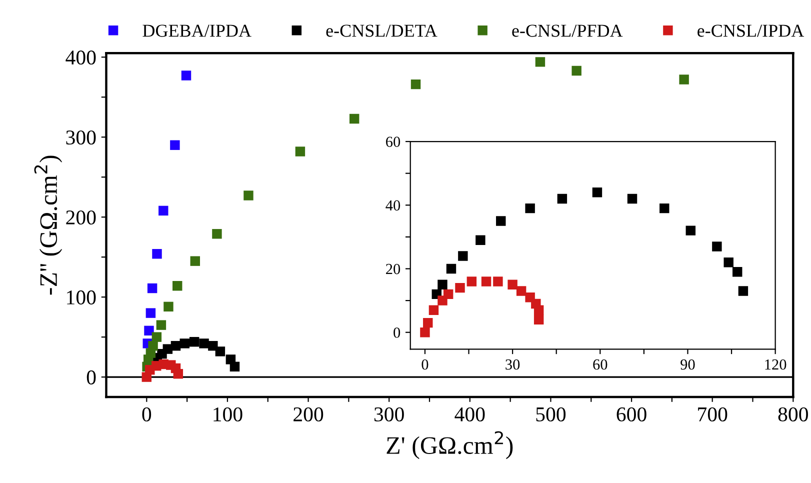  I want to click on y-tick-label: 200, so click(81, 217).